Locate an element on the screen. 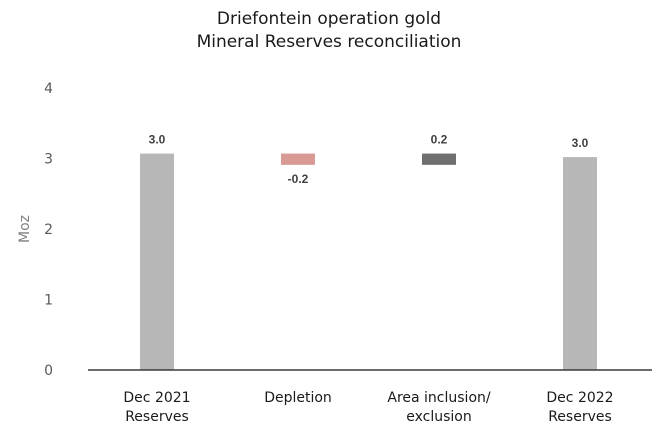 Image resolution: width=660 pixels, height=440 pixels. x-category-label: Depletion is located at coordinates (298, 398).